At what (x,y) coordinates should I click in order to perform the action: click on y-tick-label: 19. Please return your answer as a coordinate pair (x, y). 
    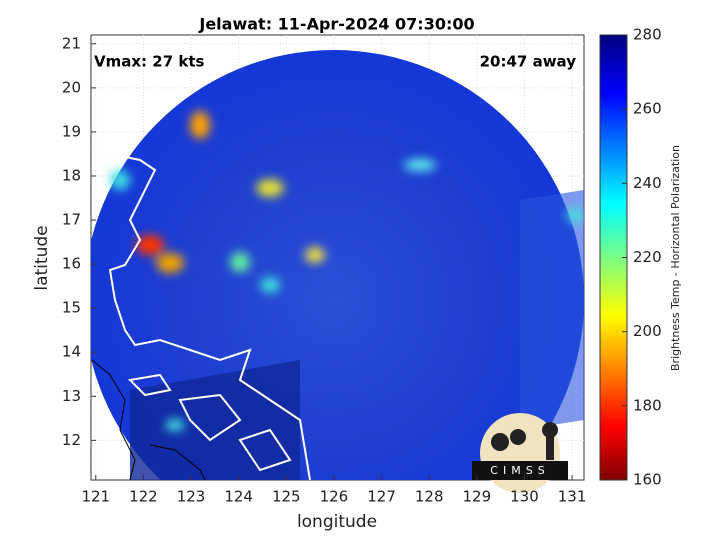
    Looking at the image, I should click on (71, 131).